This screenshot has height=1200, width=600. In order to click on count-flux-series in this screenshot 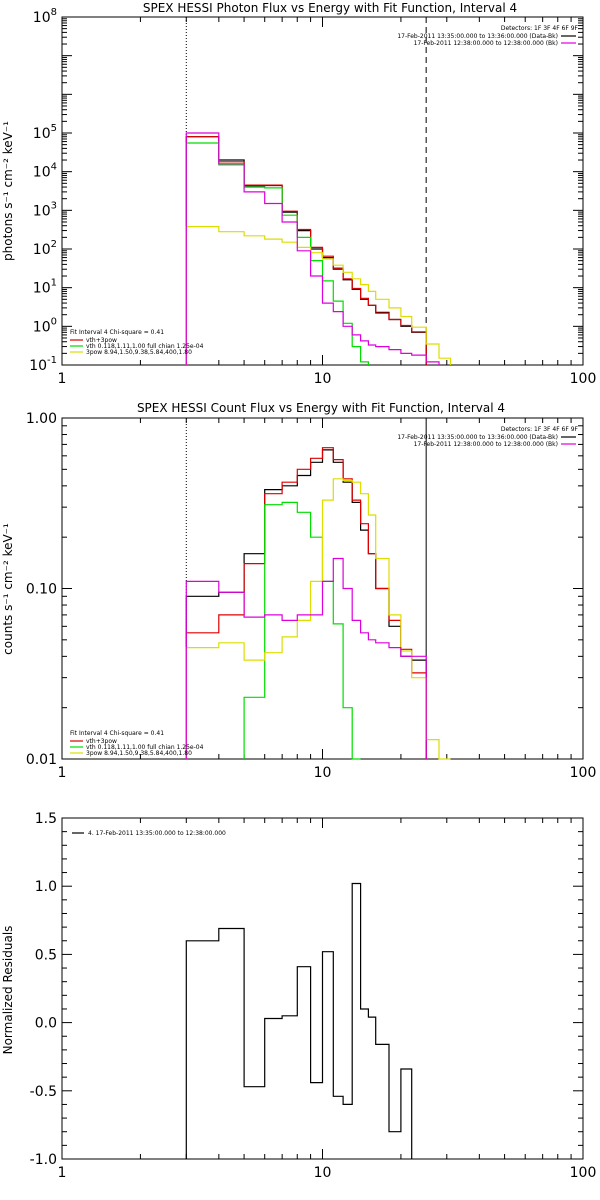, I will do `click(318, 589)`.